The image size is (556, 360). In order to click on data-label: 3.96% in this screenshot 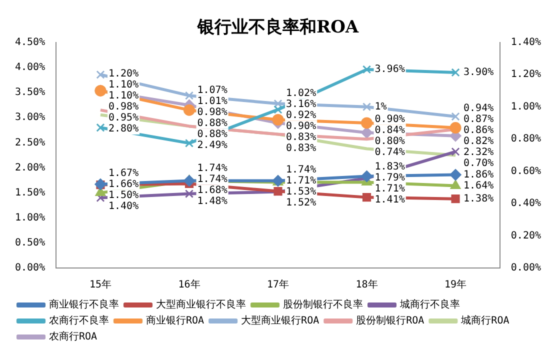, I will do `click(389, 70)`.